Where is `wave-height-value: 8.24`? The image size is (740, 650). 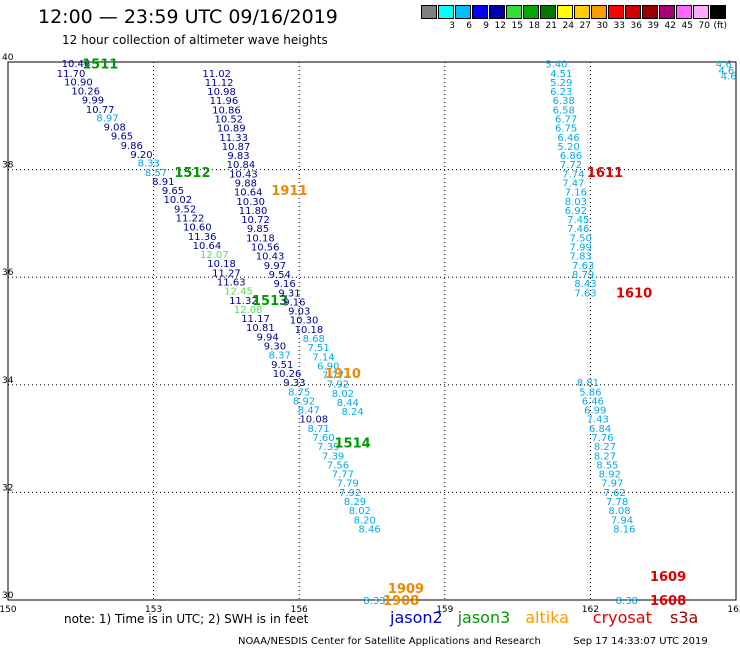
wave-height-value: 8.24 is located at coordinates (352, 412).